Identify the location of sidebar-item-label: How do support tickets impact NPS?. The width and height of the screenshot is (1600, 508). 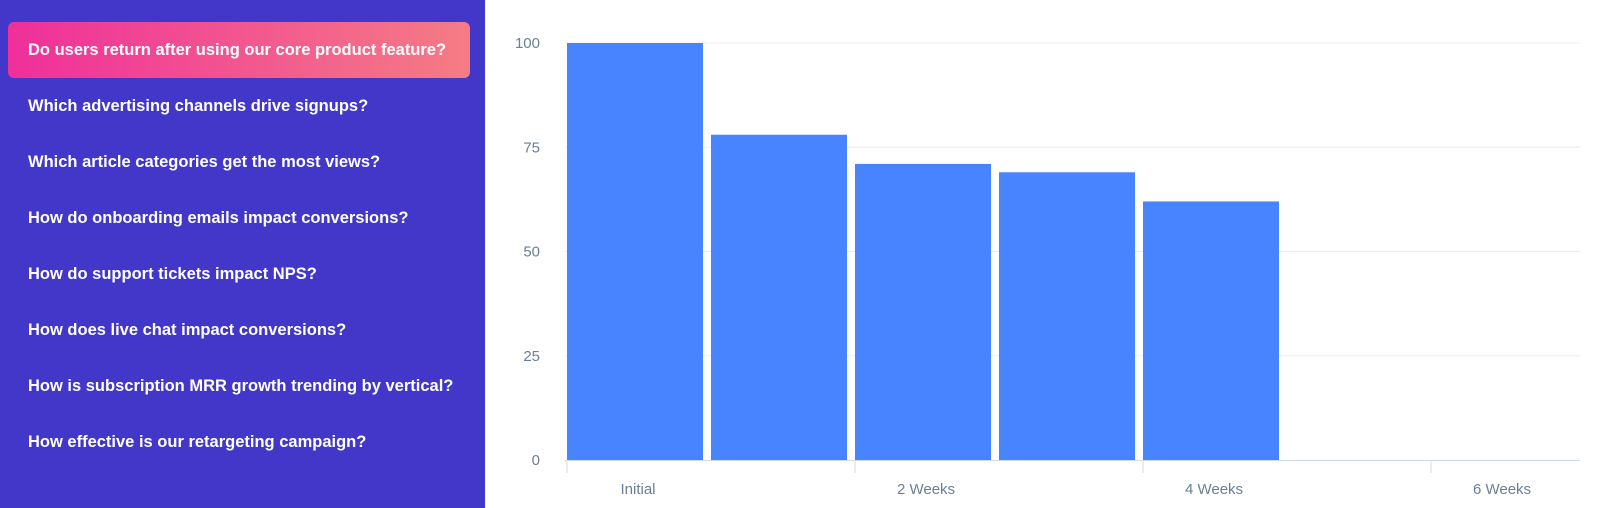
(172, 273).